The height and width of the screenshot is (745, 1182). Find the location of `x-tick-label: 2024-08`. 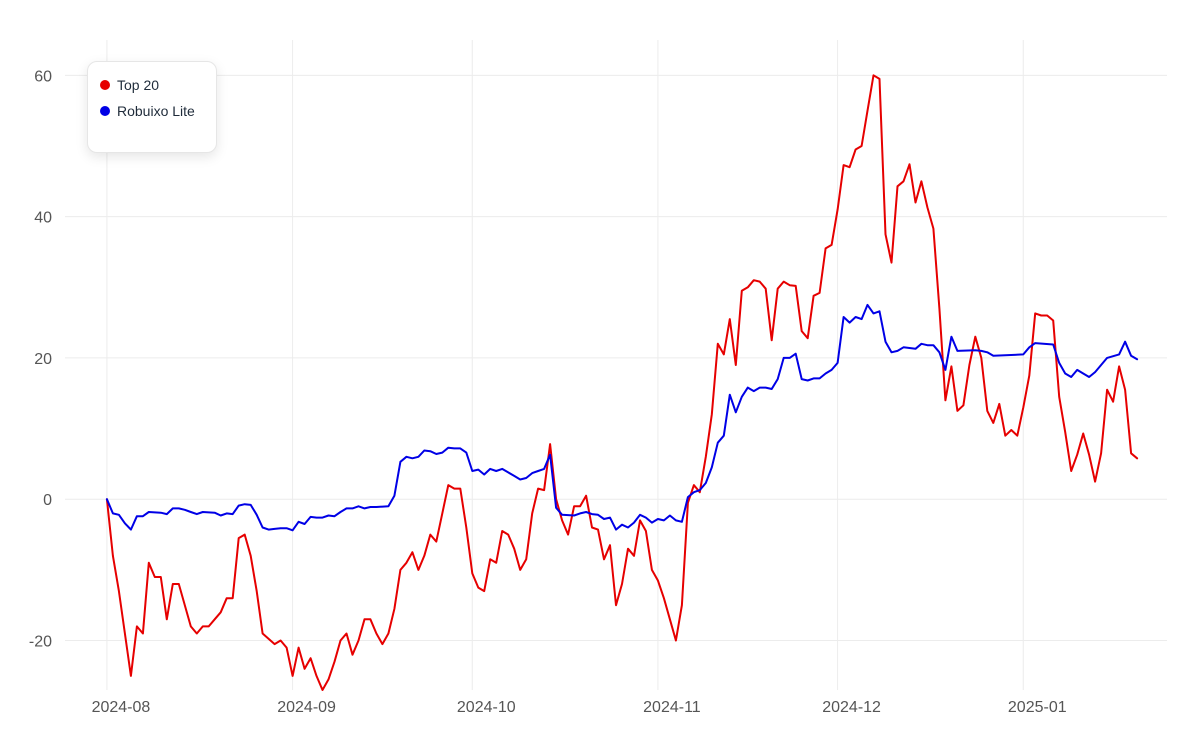

x-tick-label: 2024-08 is located at coordinates (121, 707).